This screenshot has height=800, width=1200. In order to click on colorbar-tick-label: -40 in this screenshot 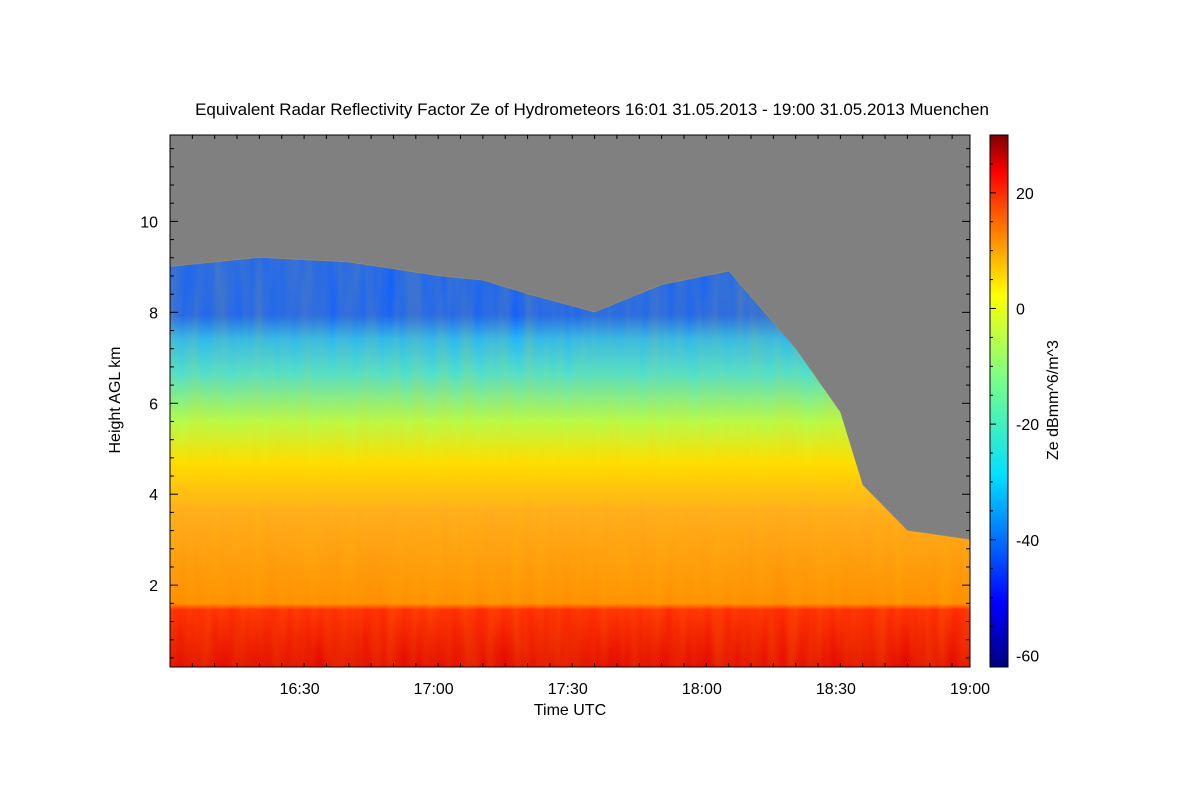, I will do `click(1027, 541)`.